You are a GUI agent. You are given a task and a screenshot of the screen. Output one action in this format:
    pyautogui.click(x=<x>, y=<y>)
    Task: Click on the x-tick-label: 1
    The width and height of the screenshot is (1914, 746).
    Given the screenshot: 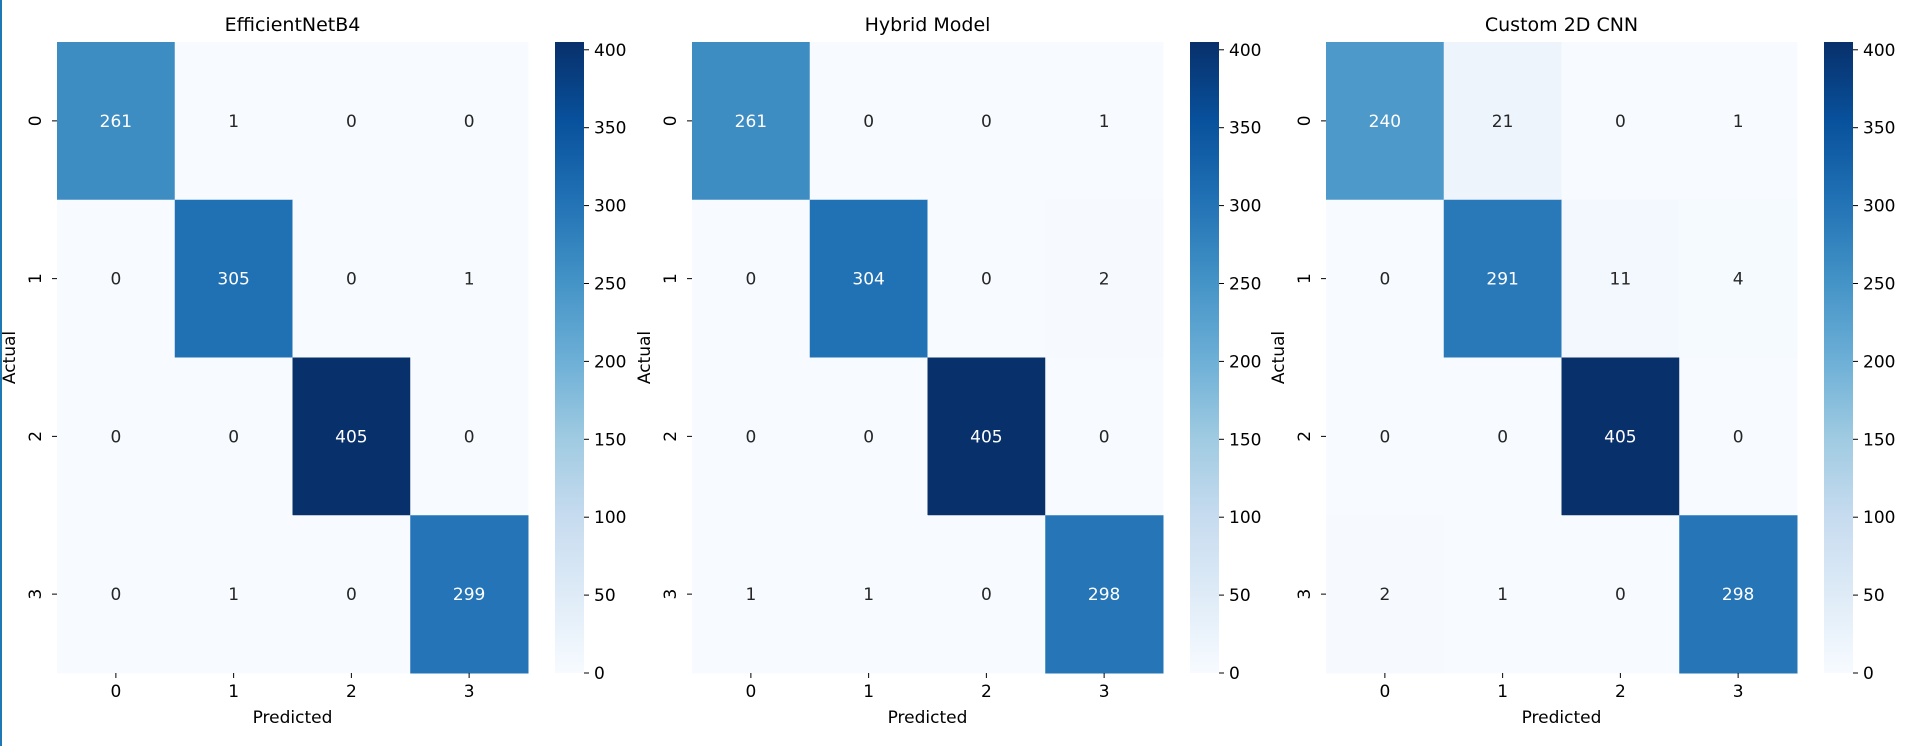 What is the action you would take?
    pyautogui.click(x=1502, y=692)
    